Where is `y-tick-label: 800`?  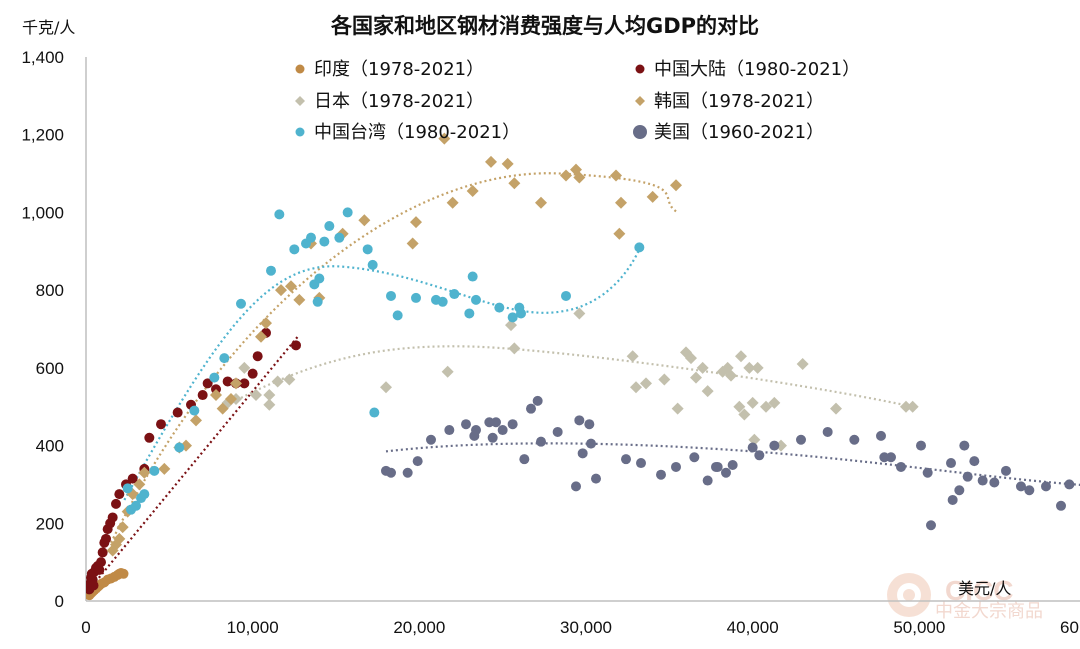
y-tick-label: 800 is located at coordinates (50, 290).